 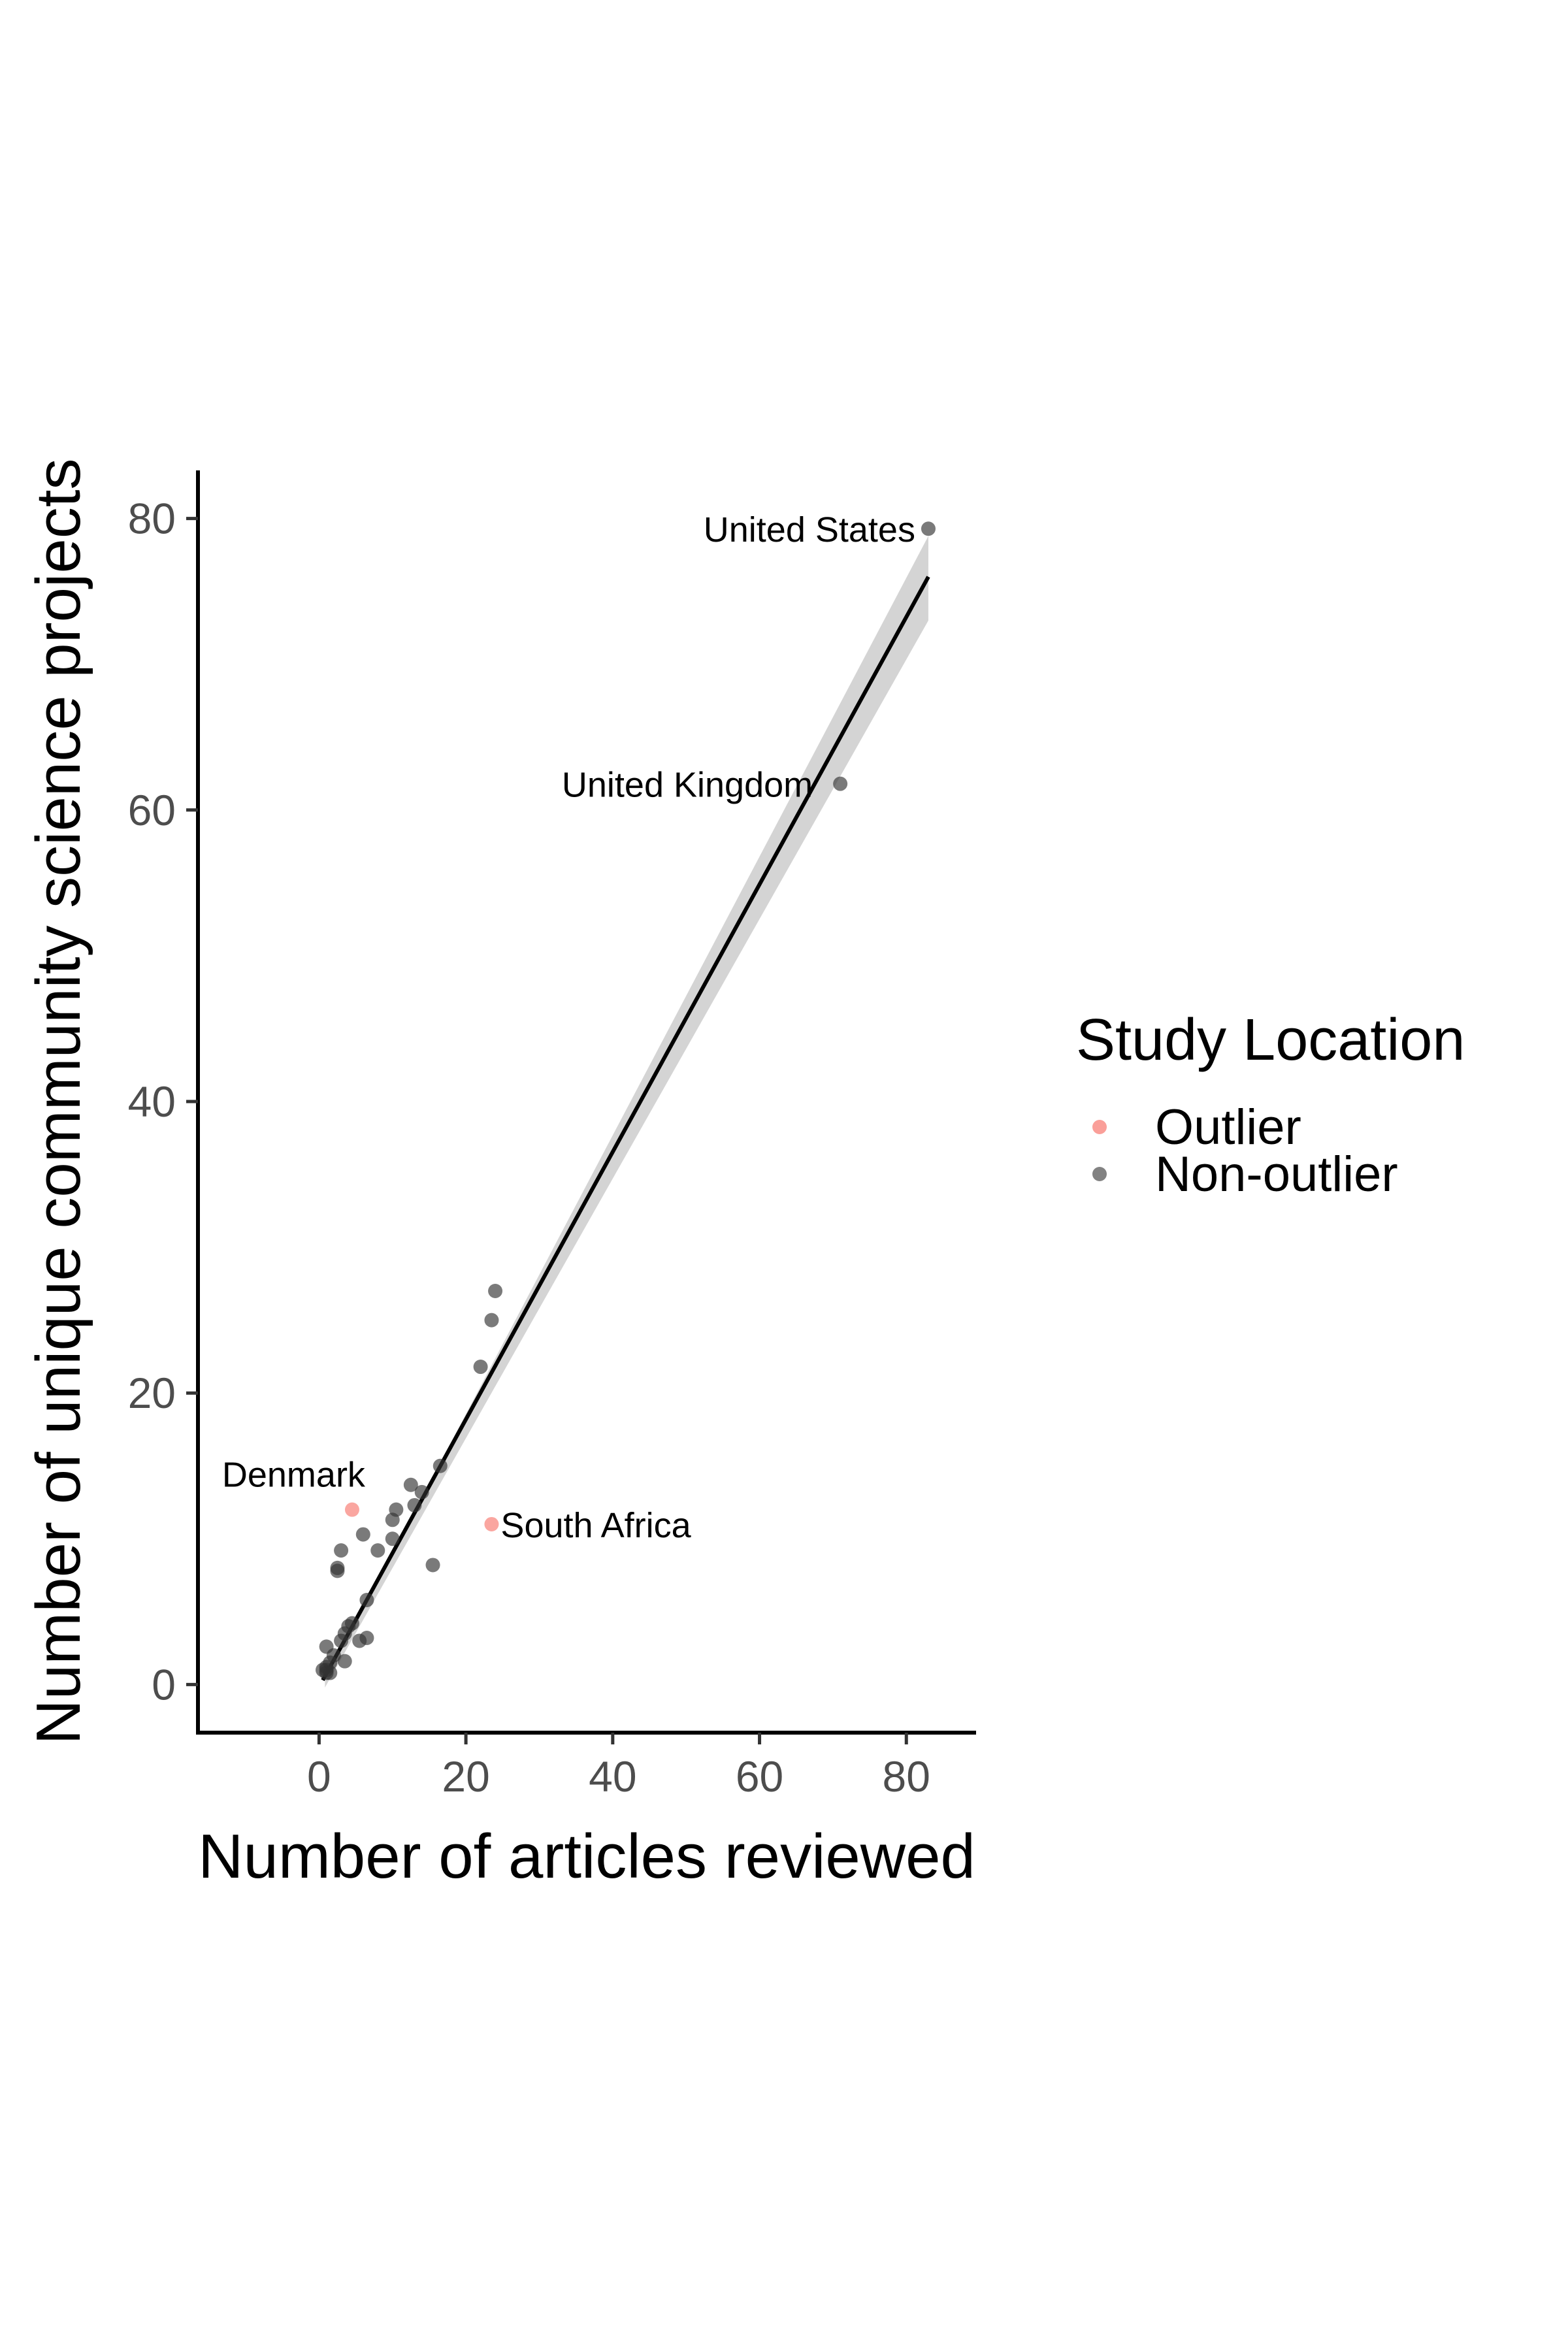 I want to click on x-axis-title: Number of articles reviewed, so click(x=586, y=1856).